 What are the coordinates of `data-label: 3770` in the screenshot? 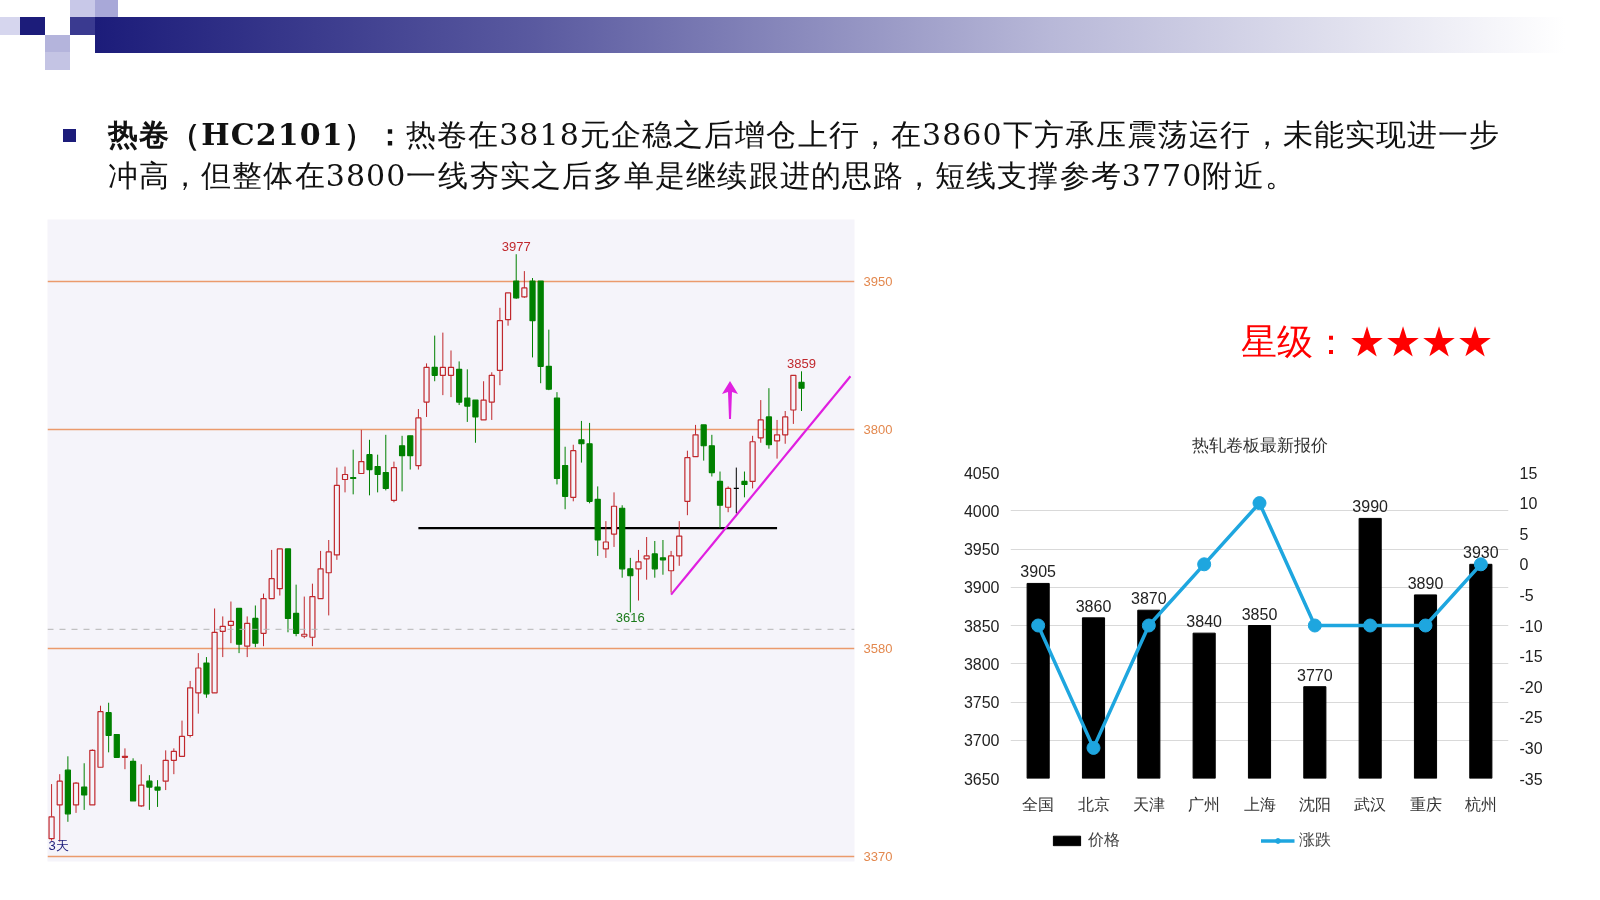 It's located at (1315, 675).